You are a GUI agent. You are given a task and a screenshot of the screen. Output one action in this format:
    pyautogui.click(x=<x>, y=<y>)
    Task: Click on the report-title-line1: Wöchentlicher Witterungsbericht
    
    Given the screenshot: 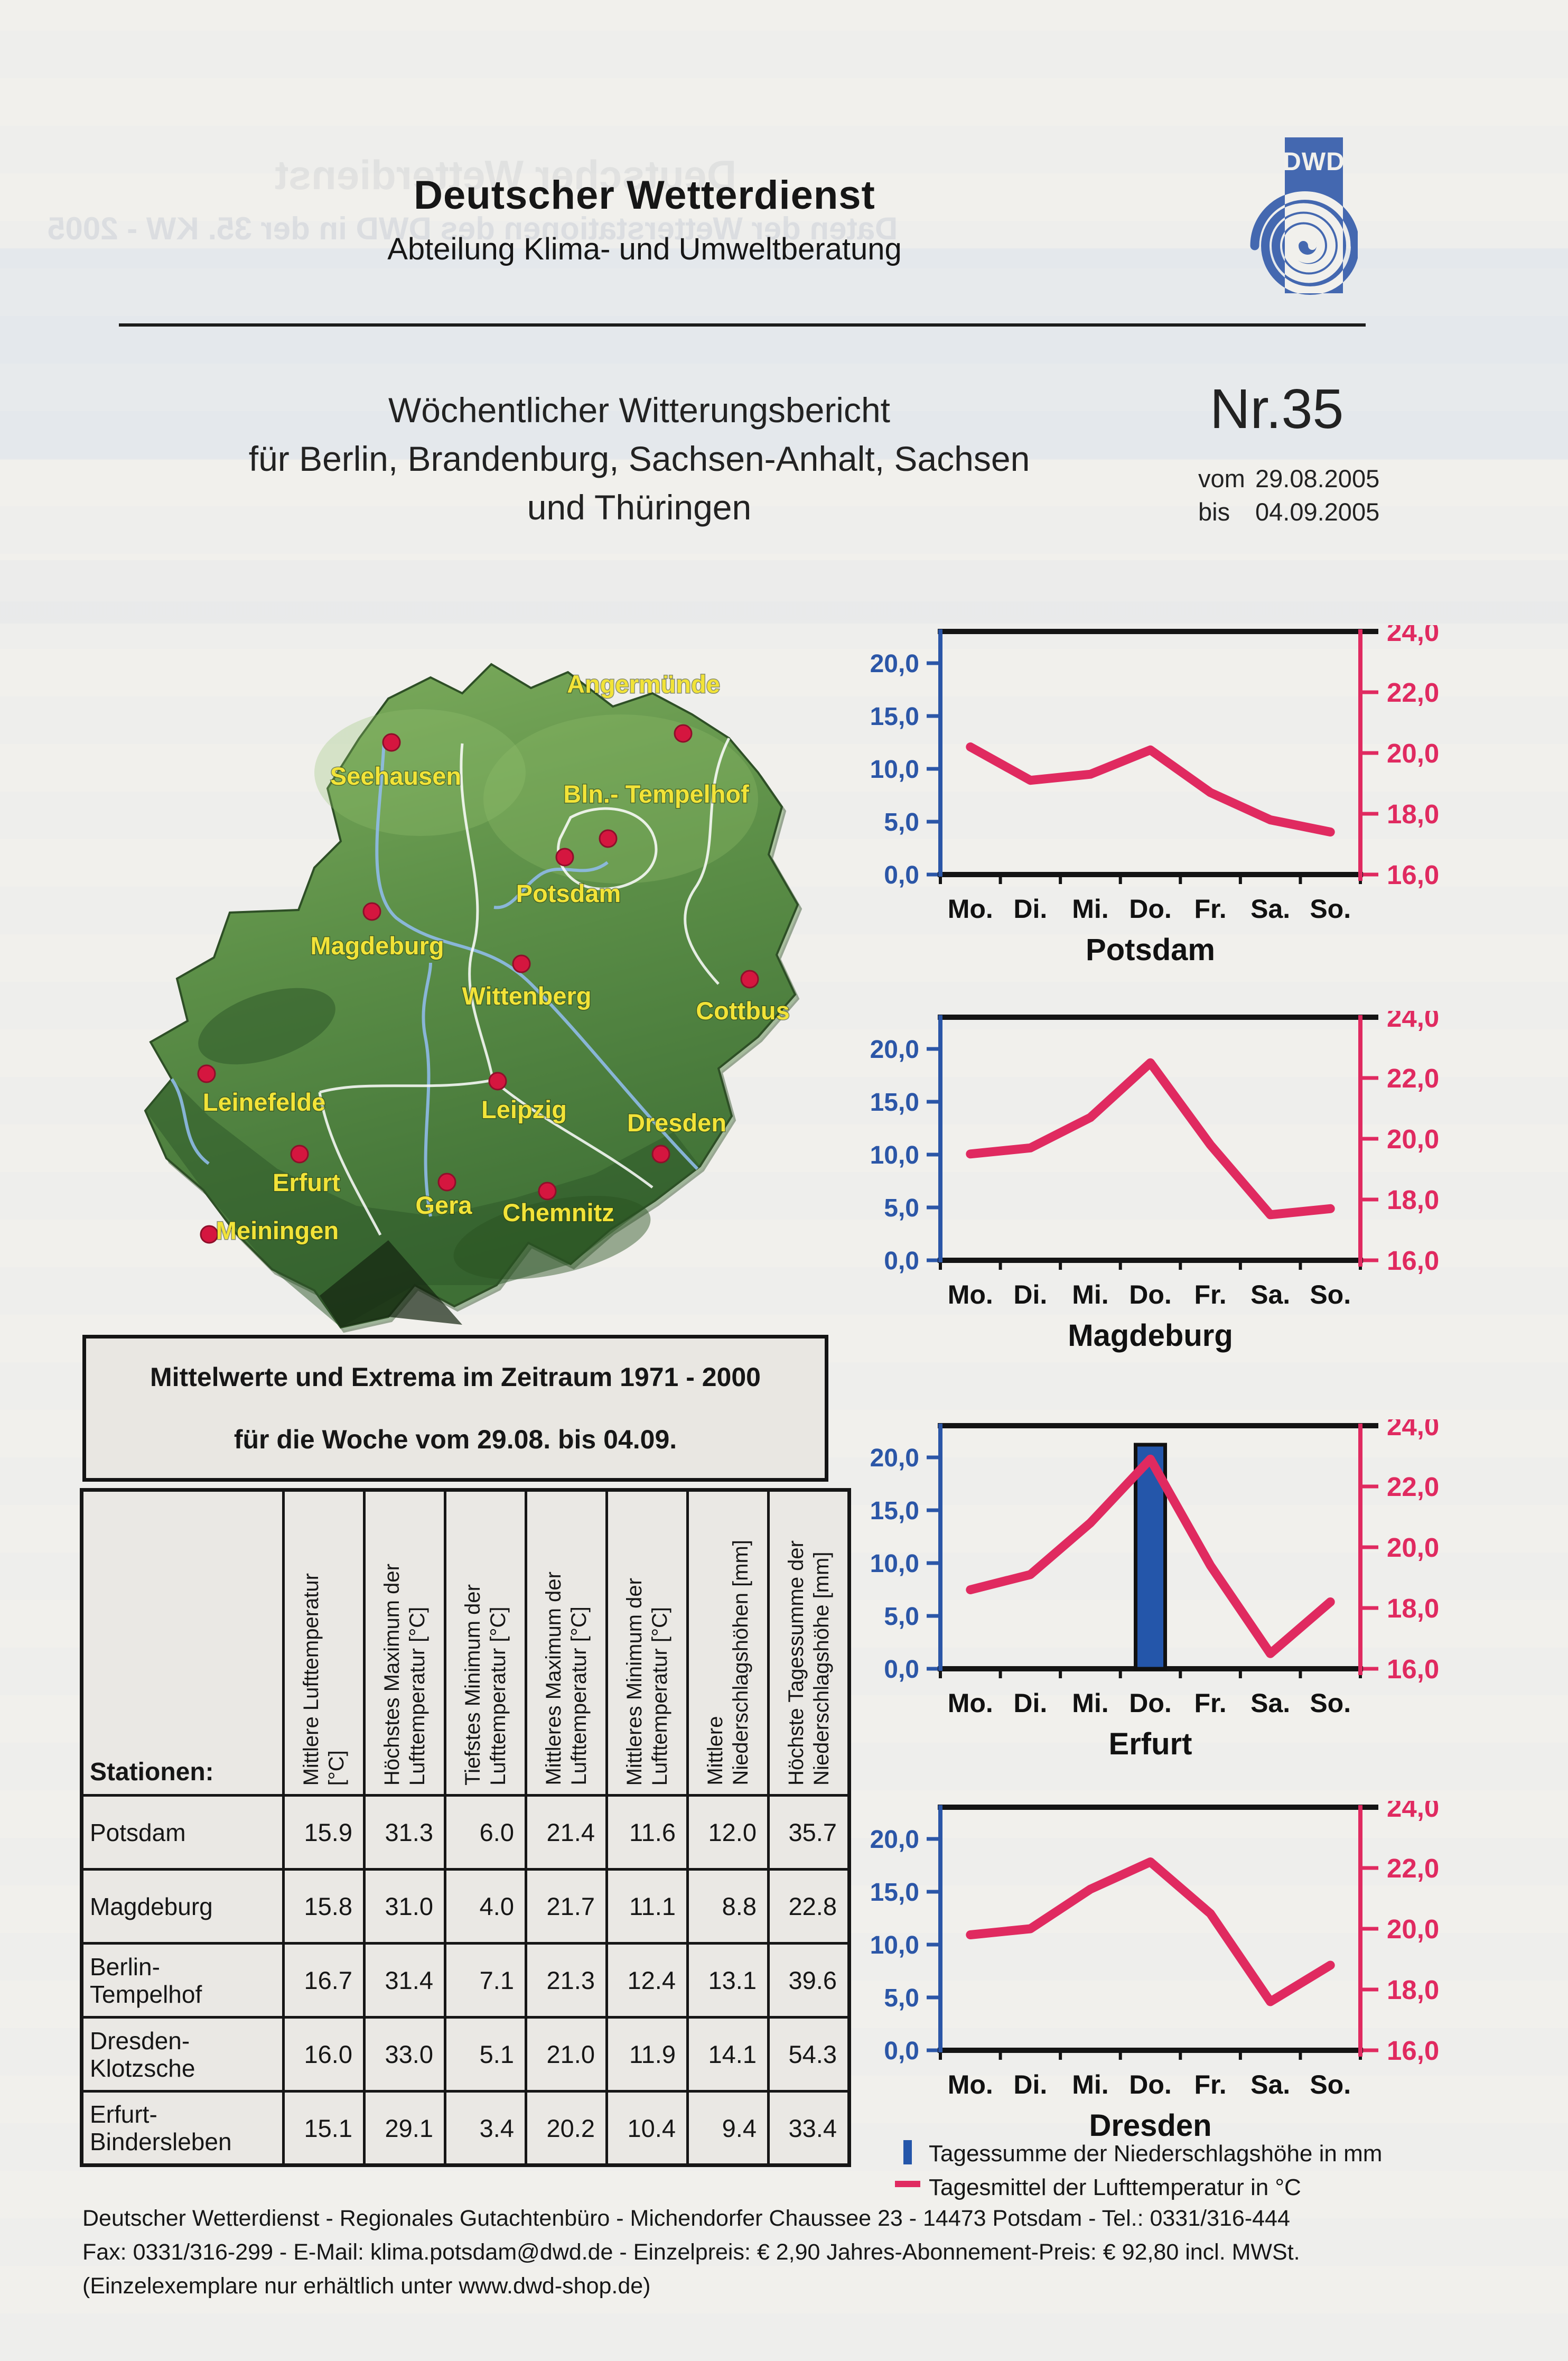 What is the action you would take?
    pyautogui.click(x=639, y=410)
    